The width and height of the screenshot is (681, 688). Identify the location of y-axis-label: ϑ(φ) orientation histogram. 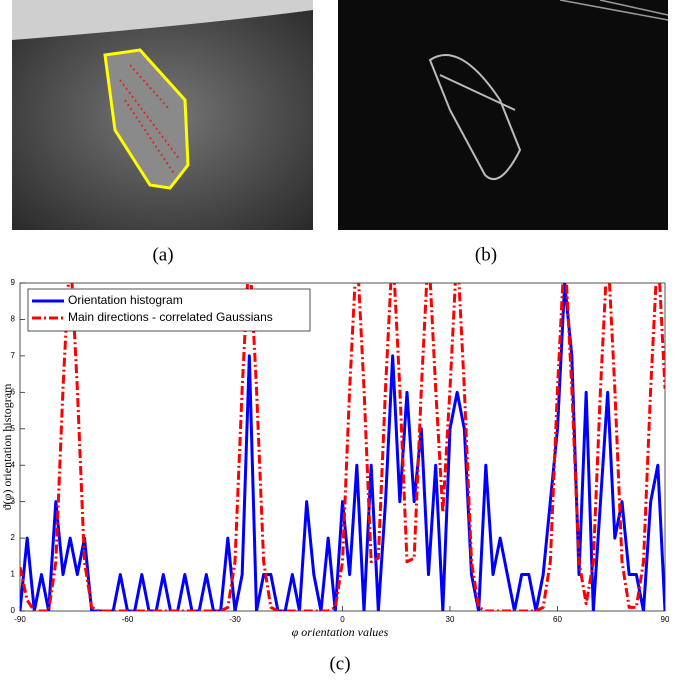
(7, 447).